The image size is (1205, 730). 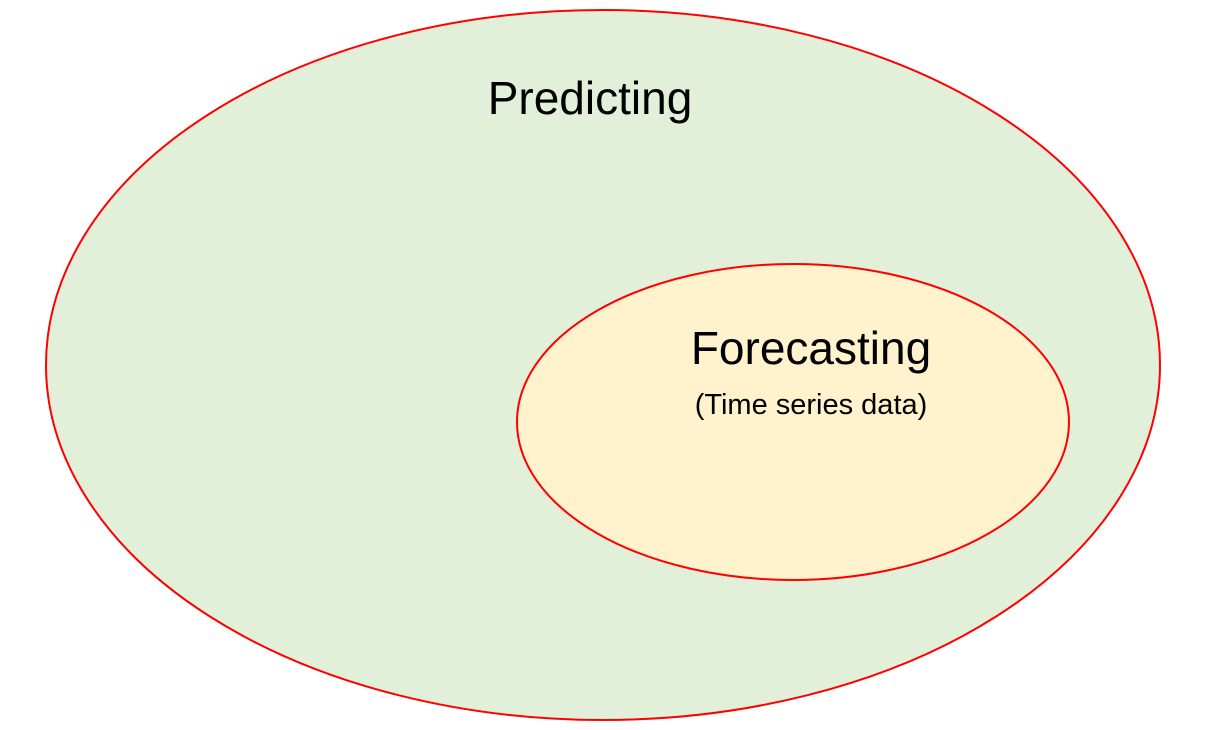 What do you see at coordinates (811, 405) in the screenshot?
I see `forecasting-sublabel: (Time series data)` at bounding box center [811, 405].